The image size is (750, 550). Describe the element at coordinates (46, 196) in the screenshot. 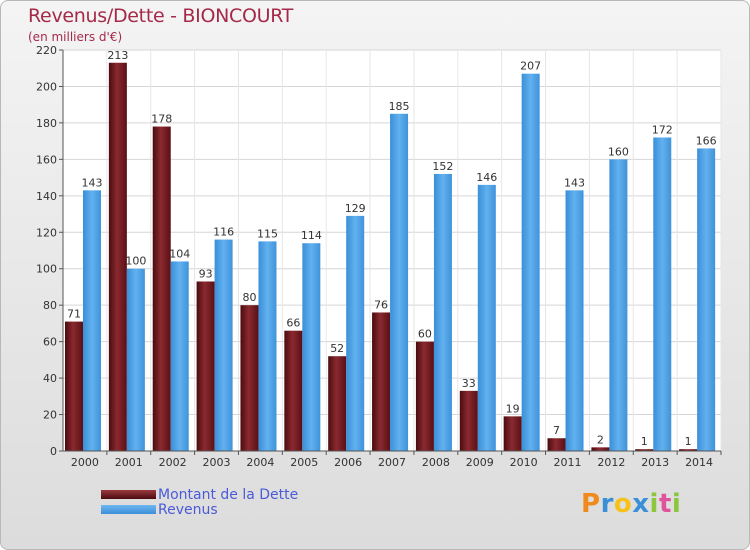

I see `y-tick-label: 140` at that location.